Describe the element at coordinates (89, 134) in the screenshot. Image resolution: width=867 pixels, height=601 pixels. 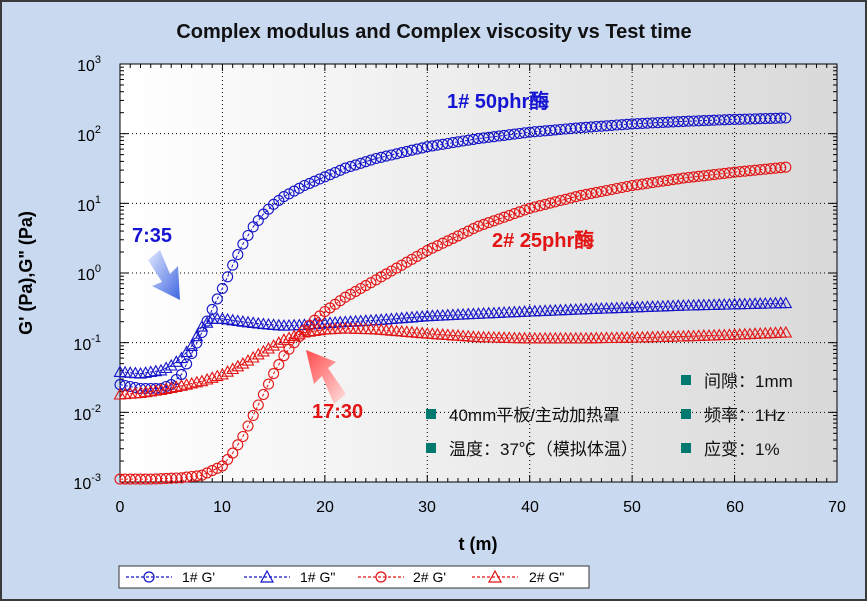
I see `y-tick-label: 10²` at that location.